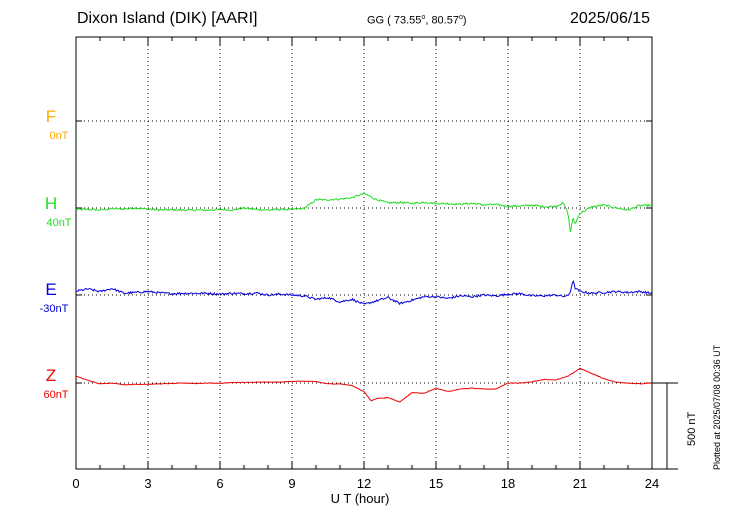  Describe the element at coordinates (665, 426) in the screenshot. I see `scale-bar` at that location.